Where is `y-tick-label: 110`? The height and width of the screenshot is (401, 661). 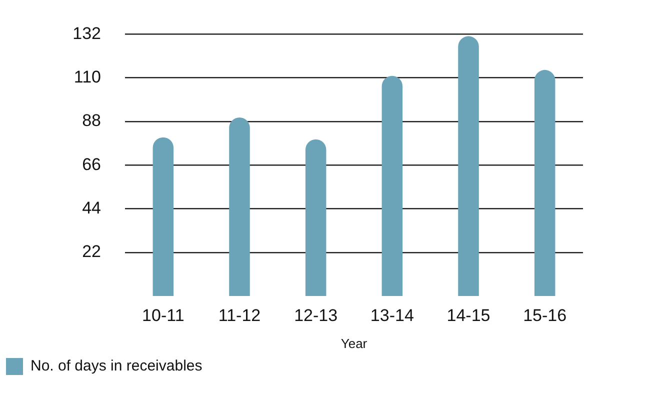
y-tick-label: 110 is located at coordinates (87, 77).